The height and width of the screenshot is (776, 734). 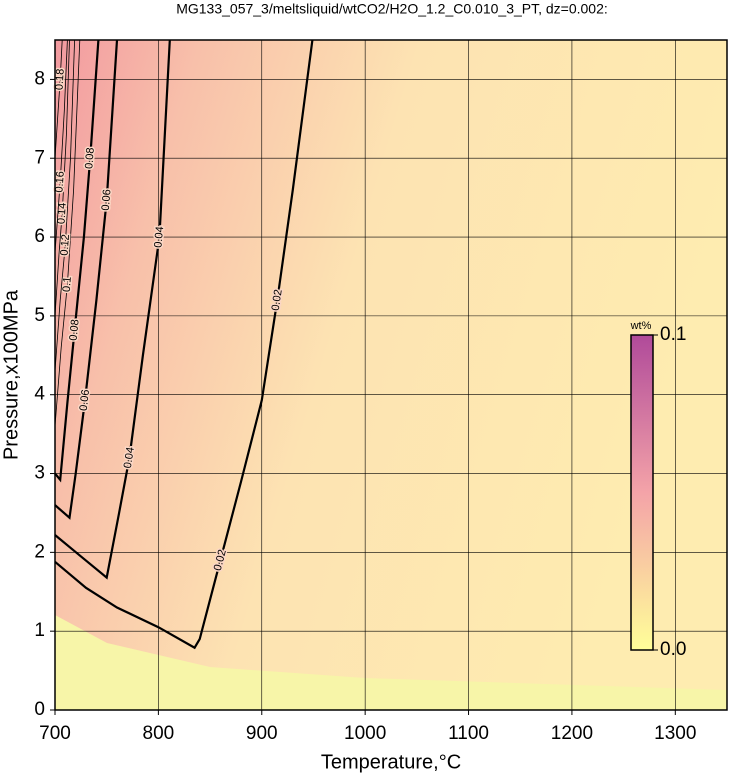 I want to click on colorbar-tick-label: 0.0, so click(x=673, y=649).